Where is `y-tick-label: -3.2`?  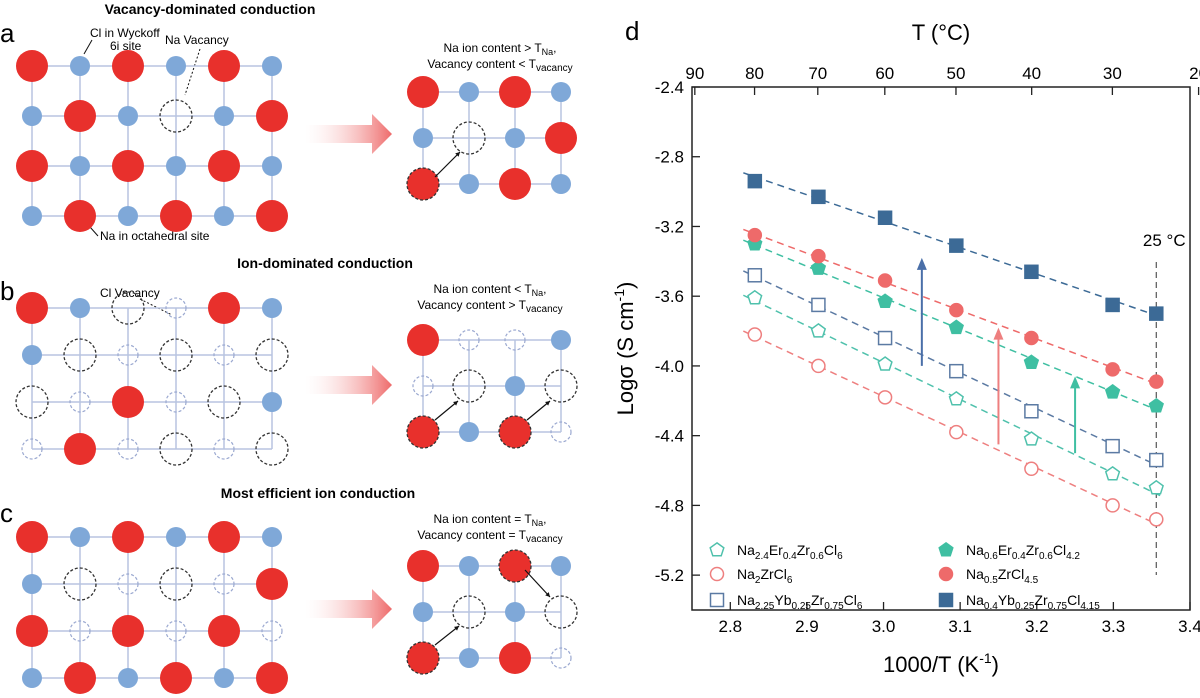
y-tick-label: -3.2 is located at coordinates (669, 226).